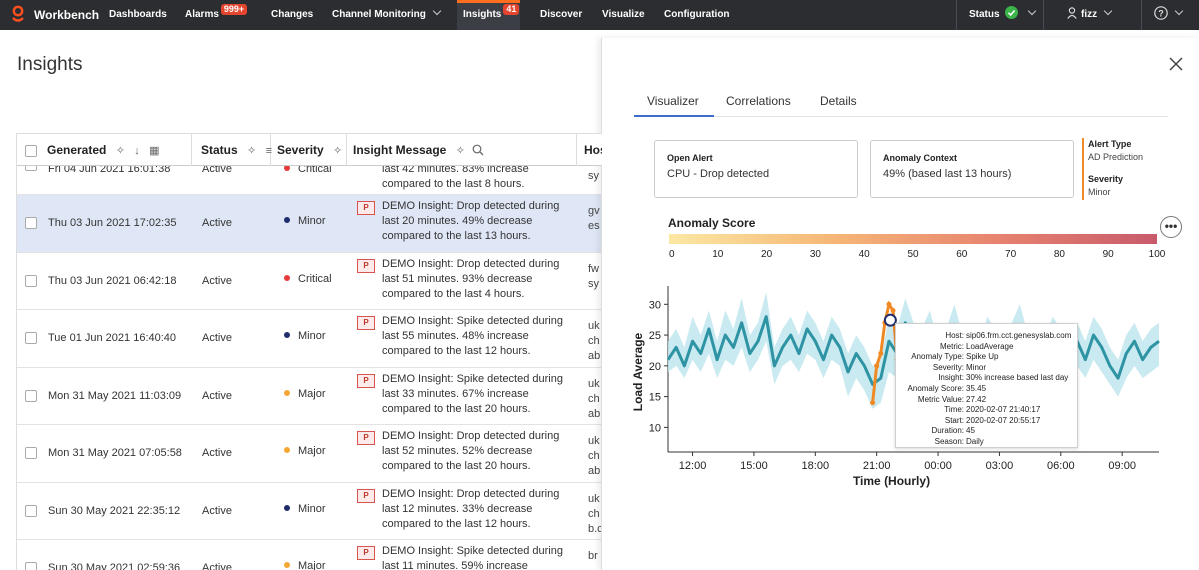 Image resolution: width=1199 pixels, height=570 pixels. What do you see at coordinates (674, 116) in the screenshot?
I see `active-tab-indicator` at bounding box center [674, 116].